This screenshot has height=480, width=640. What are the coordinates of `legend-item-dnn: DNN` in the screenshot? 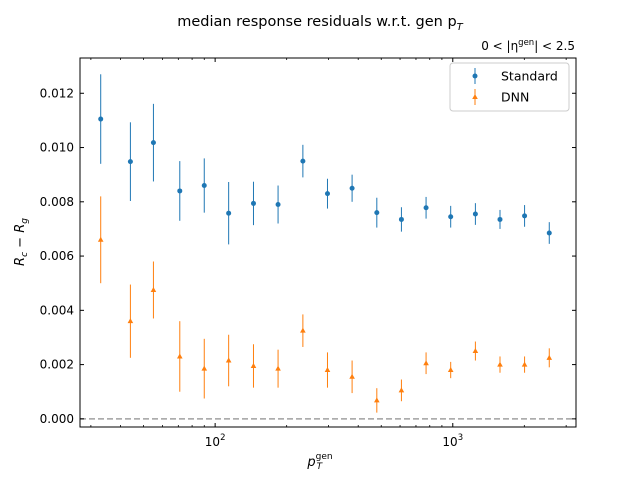 It's located at (500, 97).